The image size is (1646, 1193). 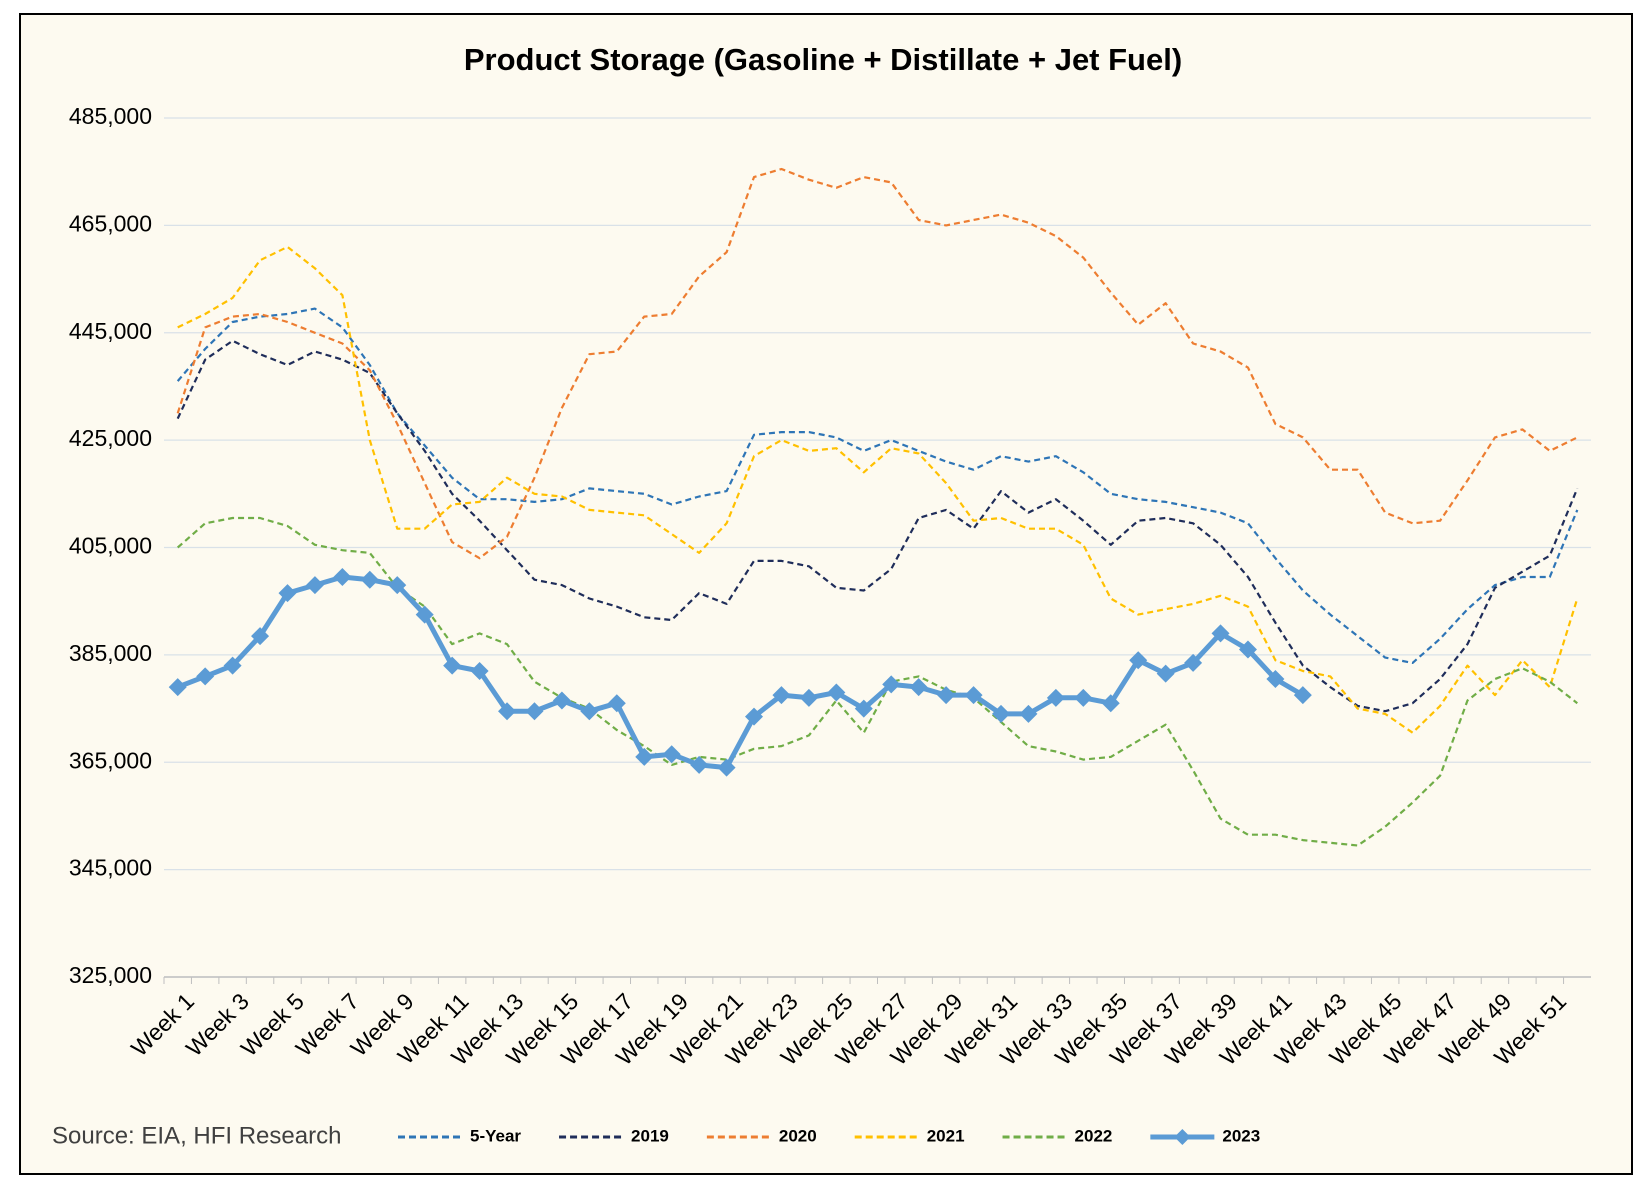 What do you see at coordinates (196, 1135) in the screenshot?
I see `source-note: Source: EIA, HFI Research` at bounding box center [196, 1135].